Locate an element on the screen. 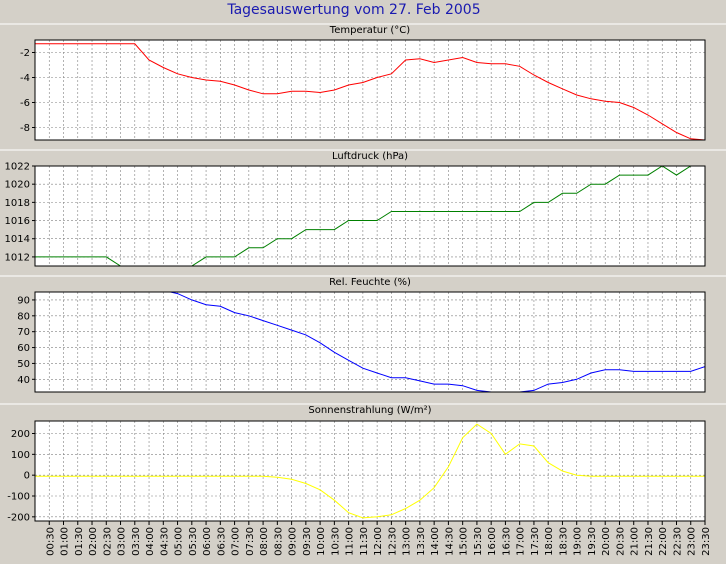 The height and width of the screenshot is (564, 726). x-tick-label: 11:00 is located at coordinates (350, 541).